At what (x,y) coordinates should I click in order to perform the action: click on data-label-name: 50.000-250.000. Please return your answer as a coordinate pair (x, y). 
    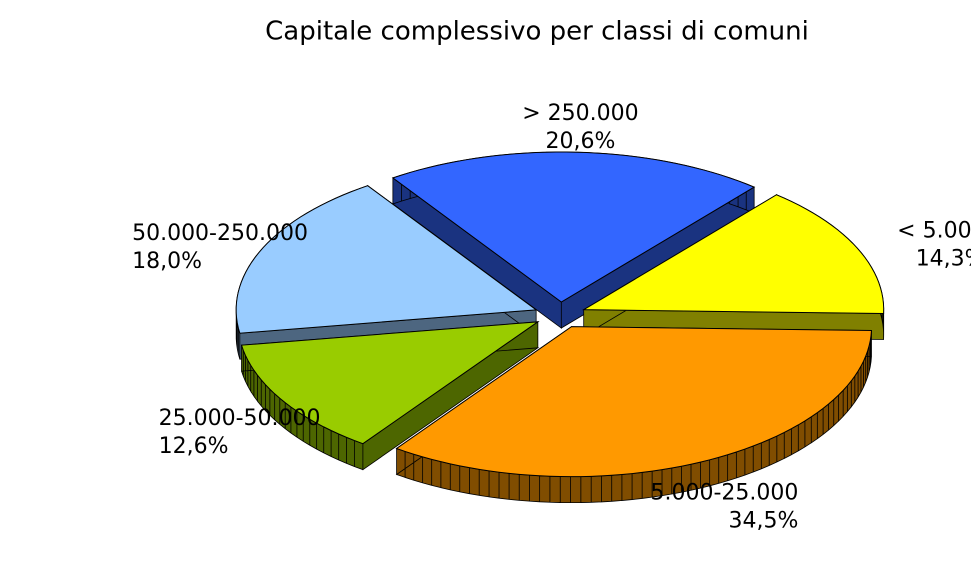
    Looking at the image, I should click on (220, 233).